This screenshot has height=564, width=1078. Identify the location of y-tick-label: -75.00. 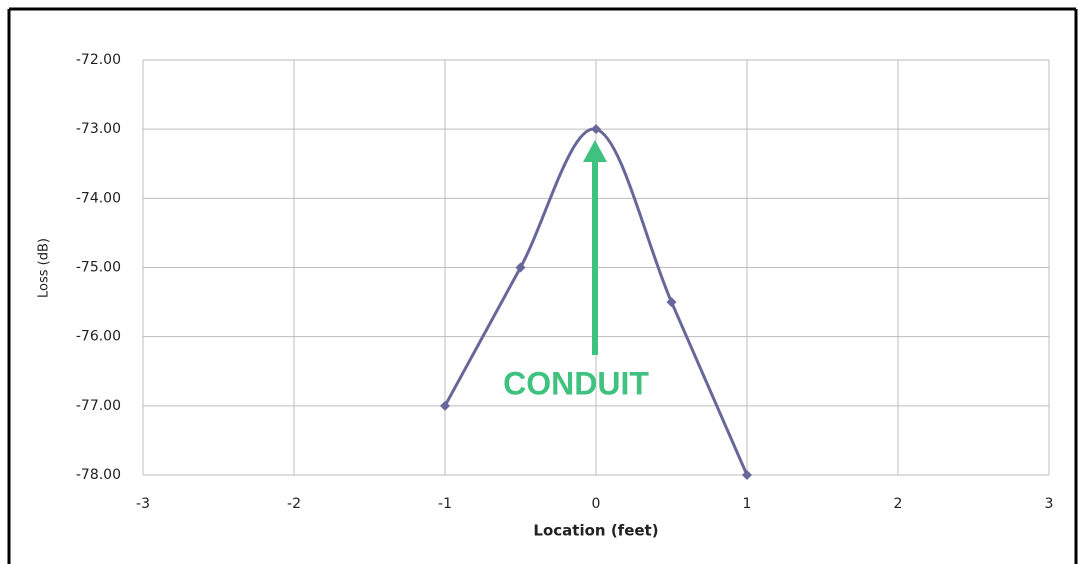
(98, 268).